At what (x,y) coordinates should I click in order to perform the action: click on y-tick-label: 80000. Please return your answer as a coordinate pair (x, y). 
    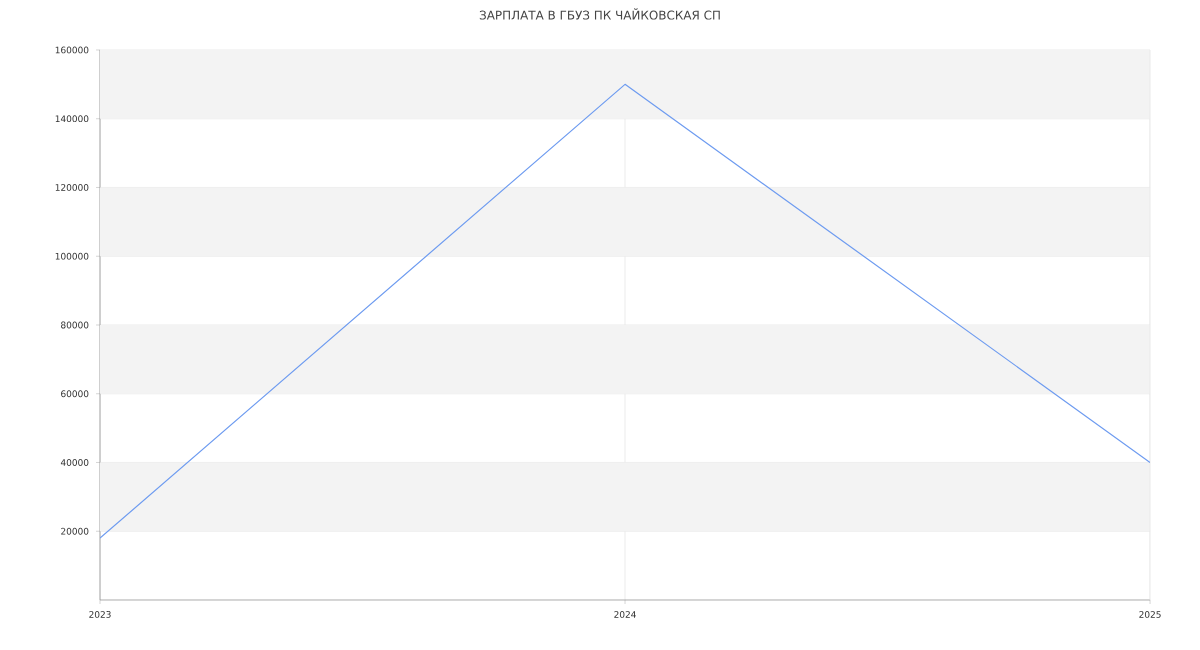
    Looking at the image, I should click on (75, 325).